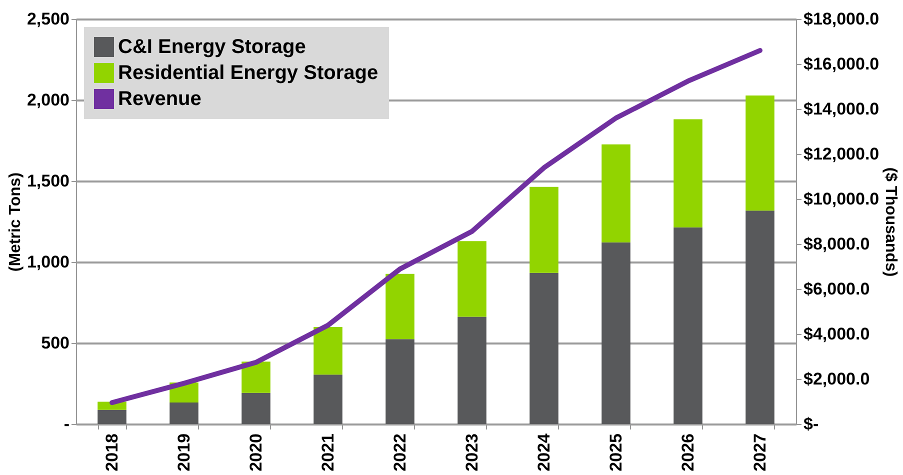 This screenshot has width=903, height=475. What do you see at coordinates (160, 99) in the screenshot?
I see `legend-label: Revenue` at bounding box center [160, 99].